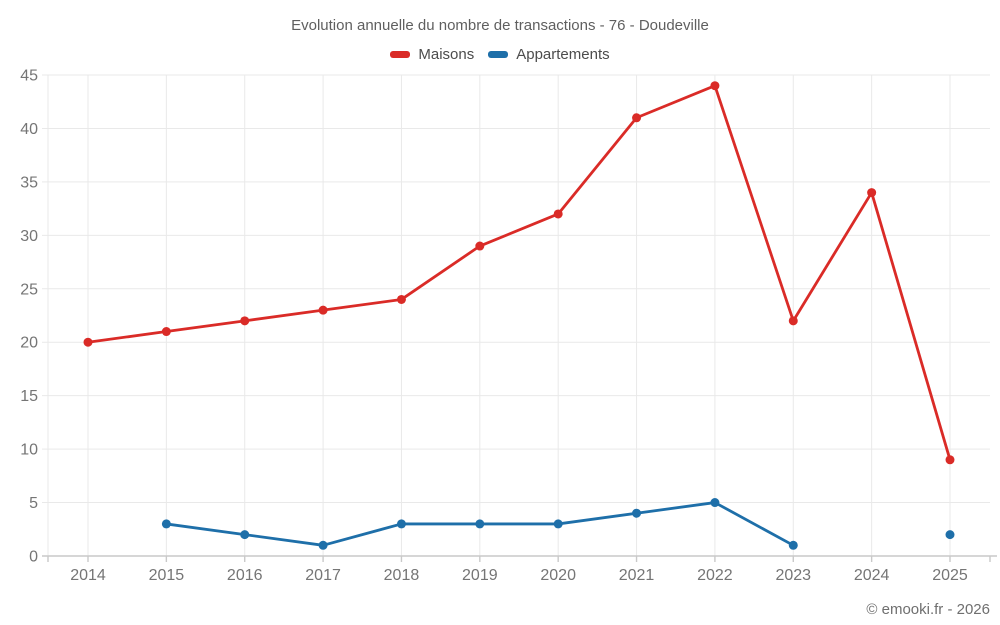  Describe the element at coordinates (29, 236) in the screenshot. I see `svg-text: 30` at that location.